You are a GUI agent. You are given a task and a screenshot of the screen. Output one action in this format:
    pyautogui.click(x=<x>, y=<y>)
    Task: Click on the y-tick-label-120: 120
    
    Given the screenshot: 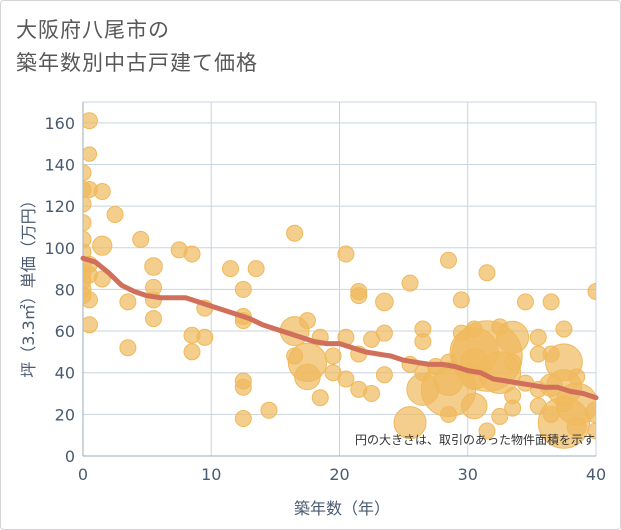 What is the action you would take?
    pyautogui.click(x=59, y=206)
    